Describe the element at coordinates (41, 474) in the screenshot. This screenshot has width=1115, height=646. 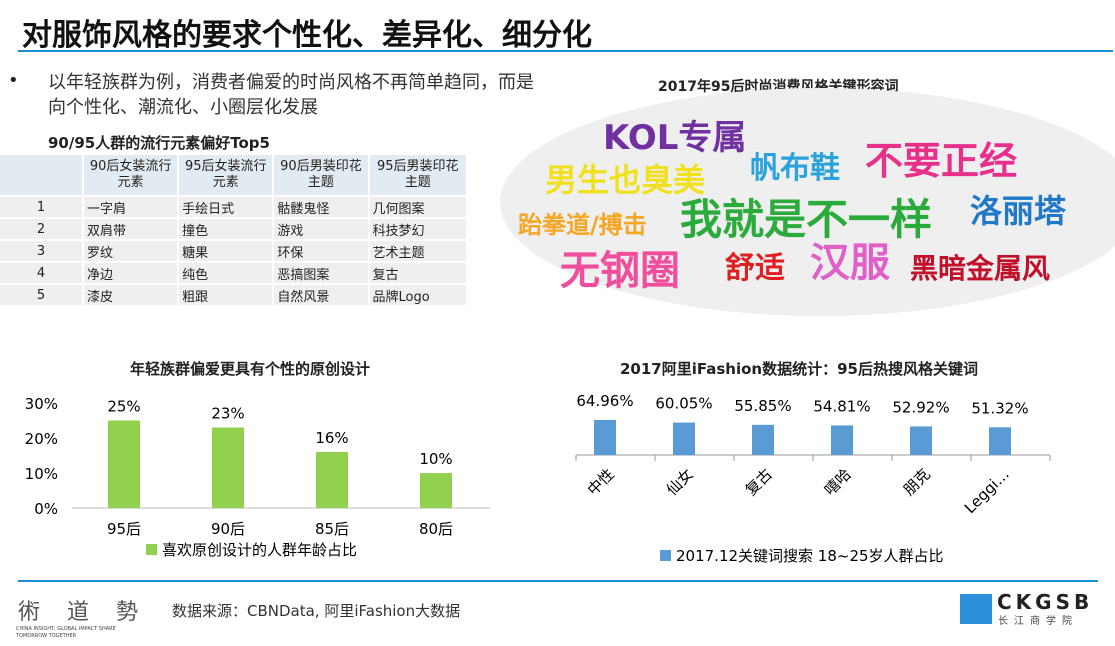
I see `y-tick-label: 10%` at that location.